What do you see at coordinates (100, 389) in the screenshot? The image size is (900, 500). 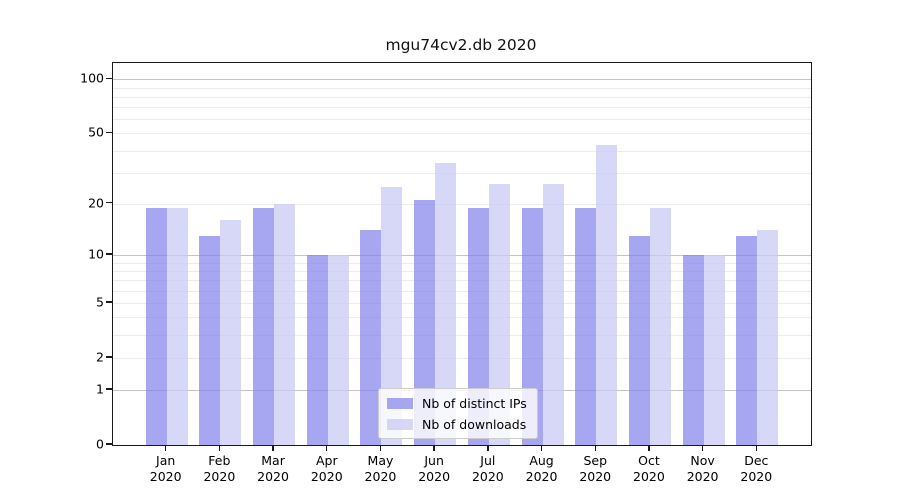 I see `y-tick-label: 1` at bounding box center [100, 389].